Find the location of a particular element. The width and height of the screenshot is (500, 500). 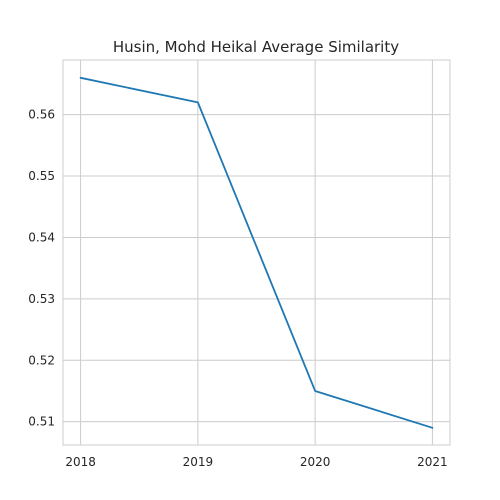

y-tick-label: 0.51 is located at coordinates (41, 422).